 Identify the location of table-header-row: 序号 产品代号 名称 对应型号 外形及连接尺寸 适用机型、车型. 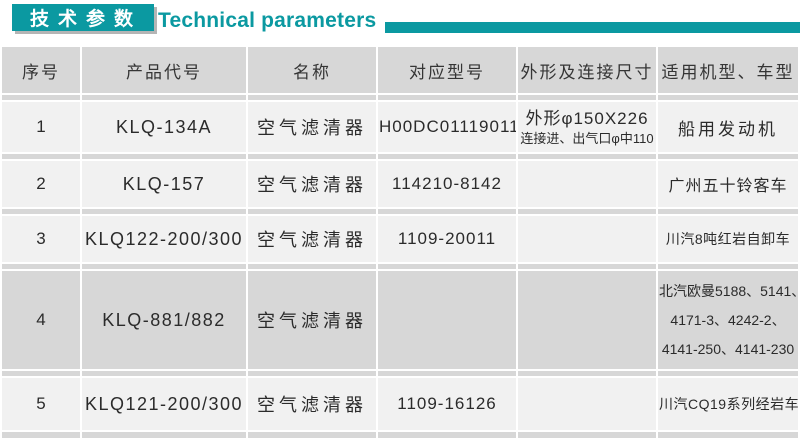
(400, 70).